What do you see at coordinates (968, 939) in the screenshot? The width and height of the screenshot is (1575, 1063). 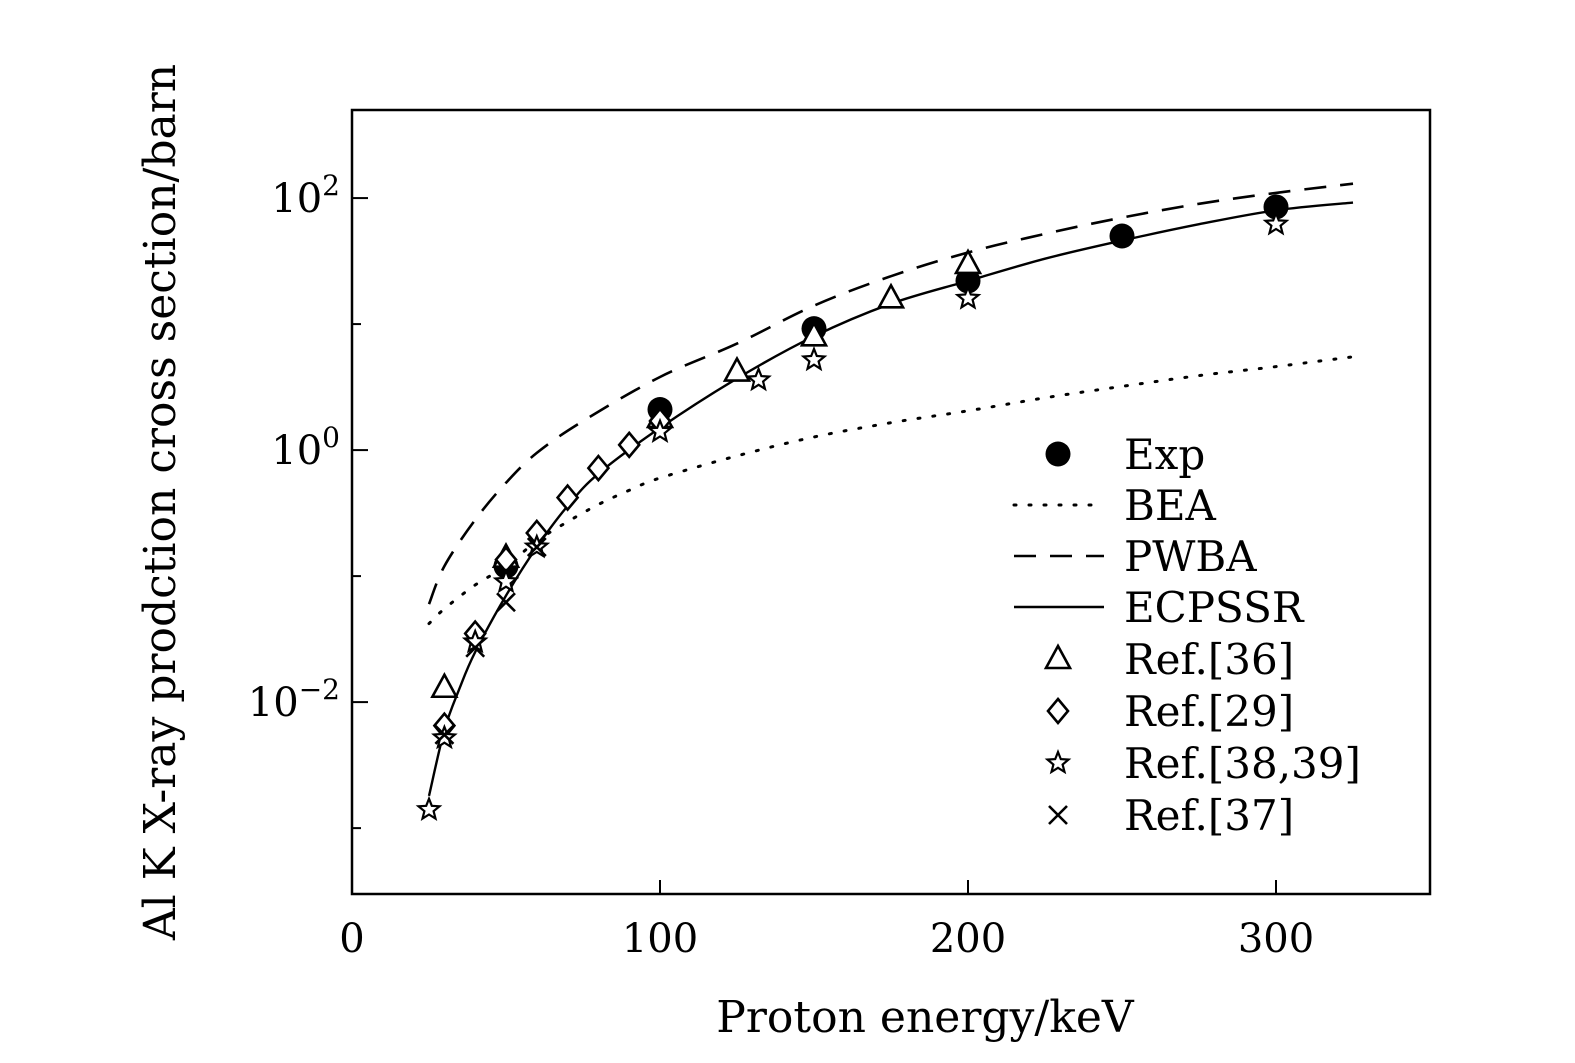 I see `x-tick-label: 200` at bounding box center [968, 939].